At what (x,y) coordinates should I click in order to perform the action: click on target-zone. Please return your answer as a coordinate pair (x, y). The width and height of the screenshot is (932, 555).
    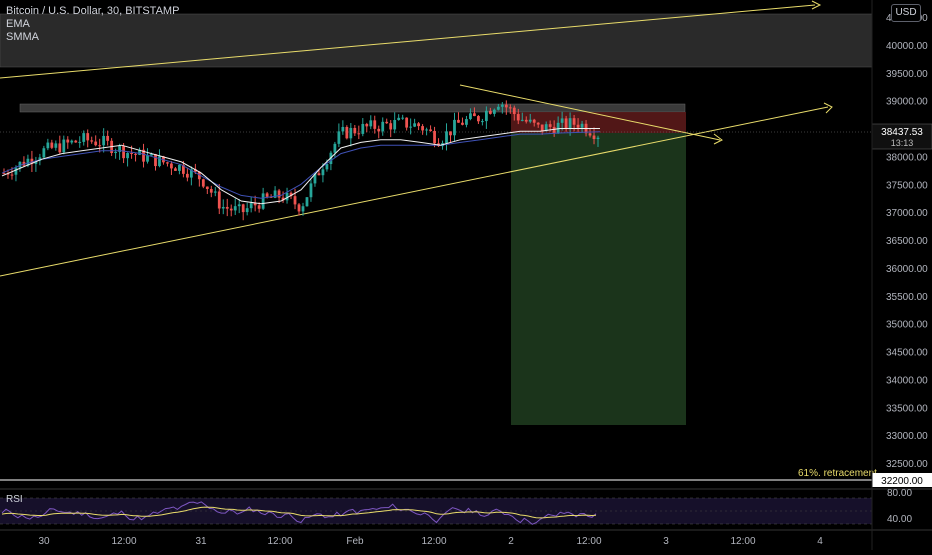
    Looking at the image, I should click on (598, 279).